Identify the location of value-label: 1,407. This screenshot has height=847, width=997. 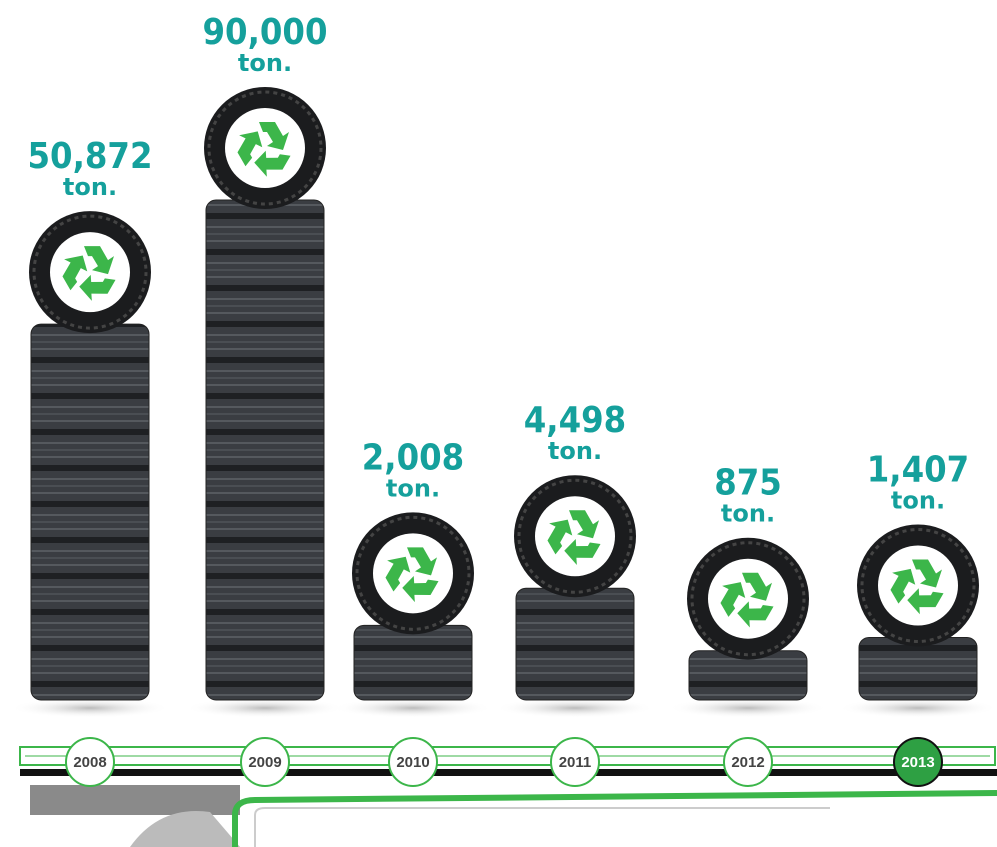
(918, 469).